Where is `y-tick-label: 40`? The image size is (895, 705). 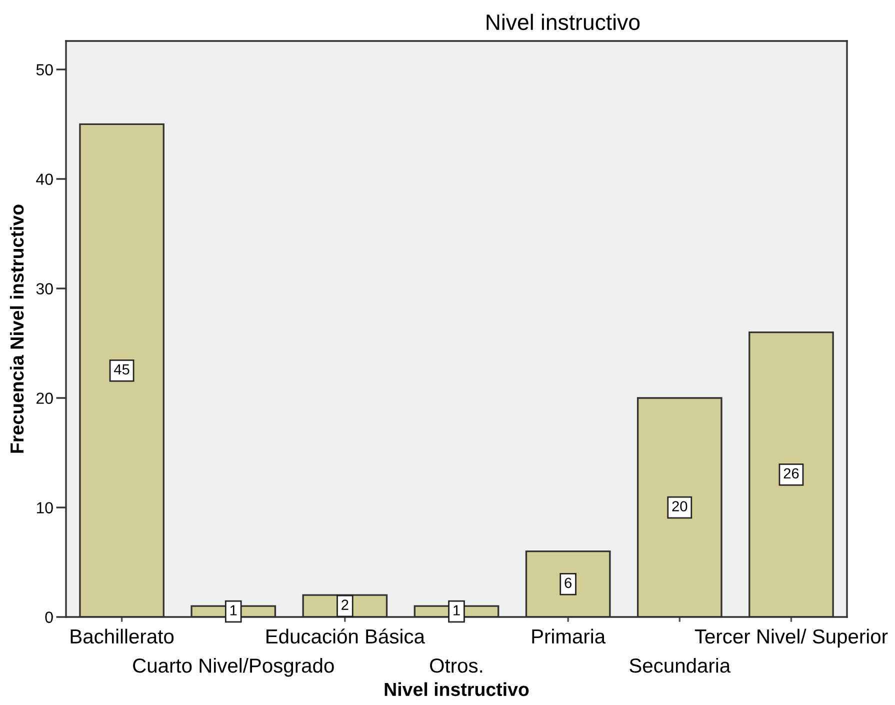
y-tick-label: 40 is located at coordinates (44, 179).